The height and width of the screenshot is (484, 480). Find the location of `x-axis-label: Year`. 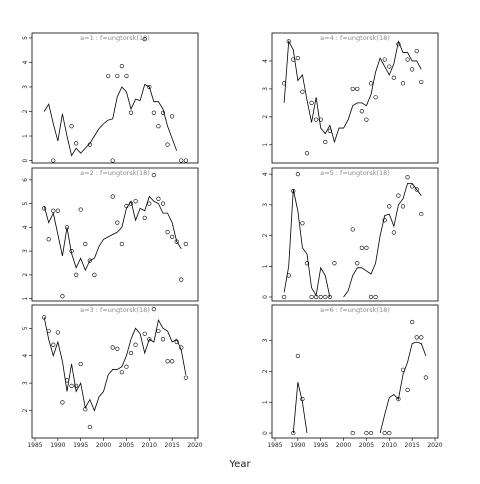

x-axis-label: Year is located at coordinates (239, 464).